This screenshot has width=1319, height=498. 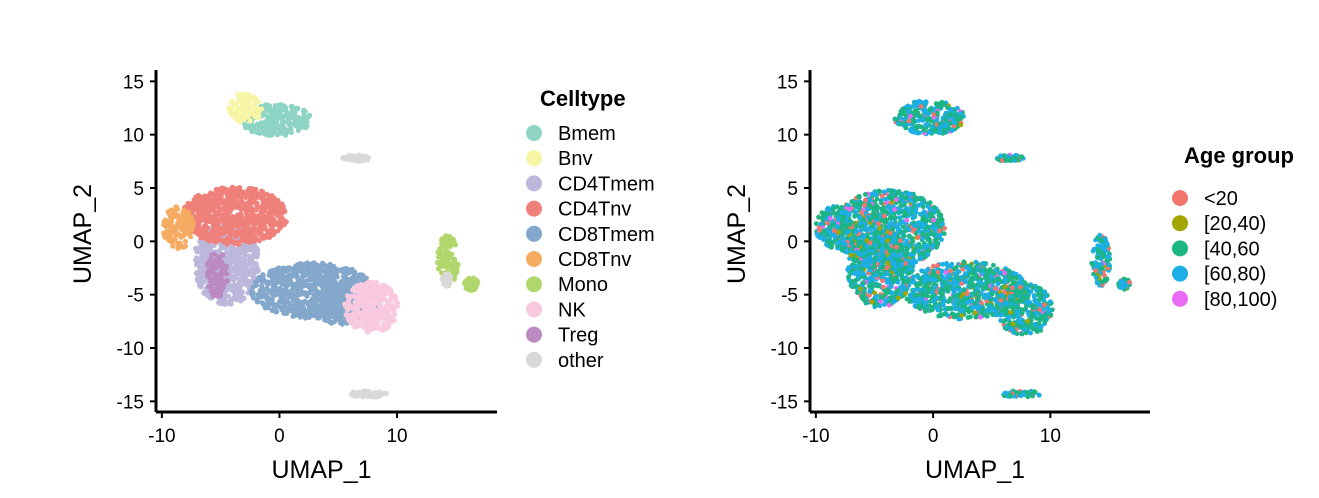 I want to click on legend-title: Celltype, so click(x=583, y=98).